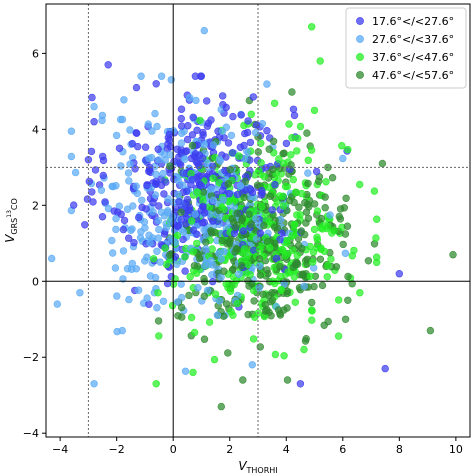 Image resolution: width=474 pixels, height=475 pixels. What do you see at coordinates (35, 129) in the screenshot?
I see `y-tick-label: 4` at bounding box center [35, 129].